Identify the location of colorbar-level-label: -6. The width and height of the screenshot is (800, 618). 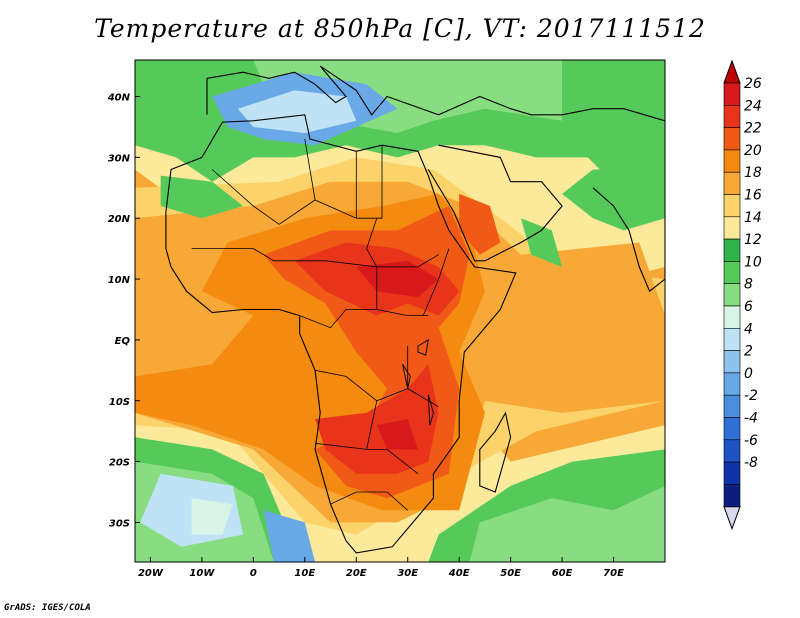
(751, 441).